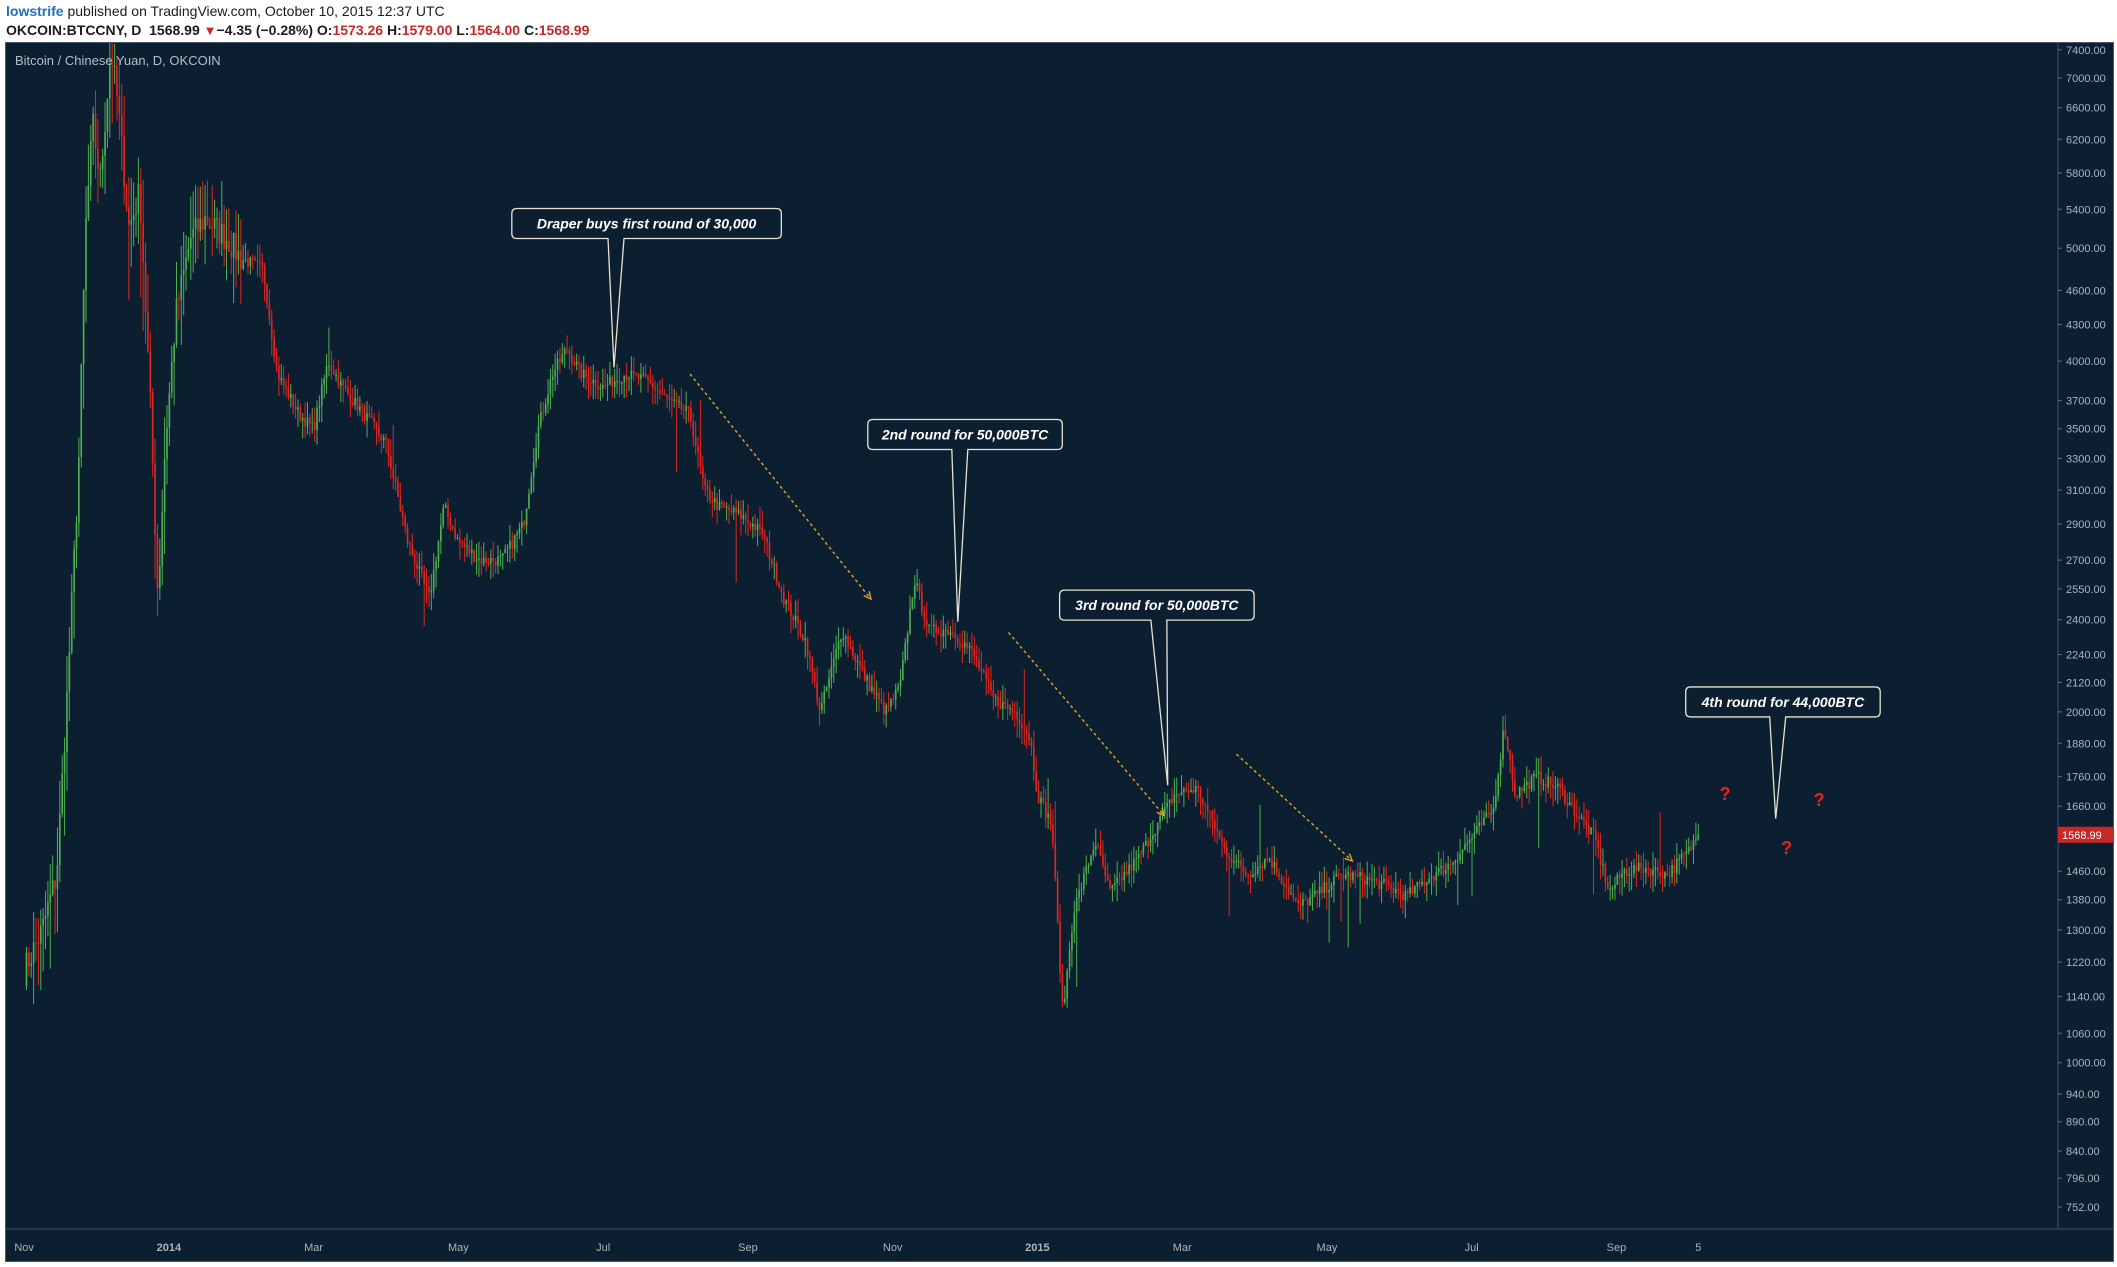  Describe the element at coordinates (1783, 752) in the screenshot. I see `callout-bubble` at that location.